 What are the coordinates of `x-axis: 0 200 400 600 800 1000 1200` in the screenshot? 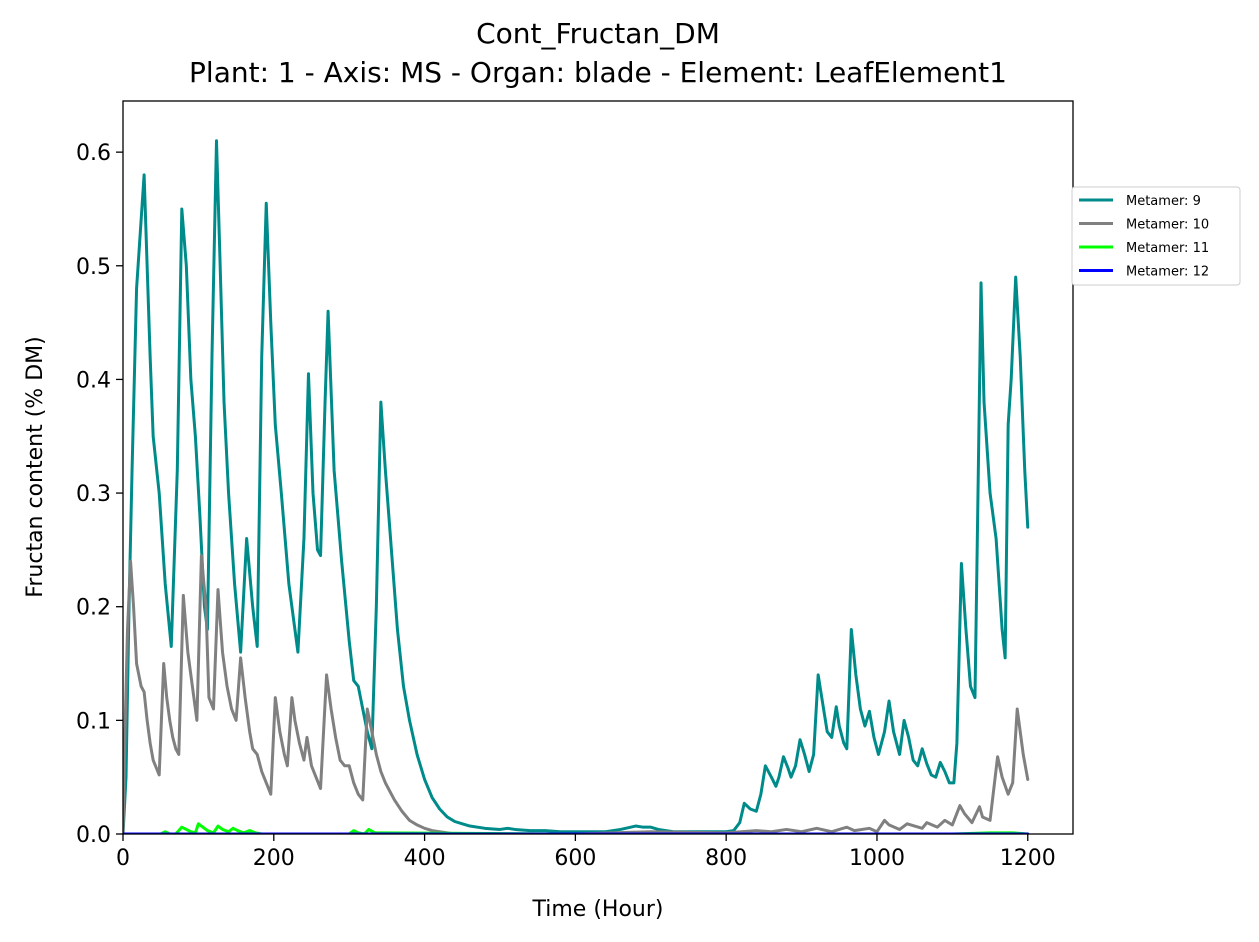 It's located at (586, 852).